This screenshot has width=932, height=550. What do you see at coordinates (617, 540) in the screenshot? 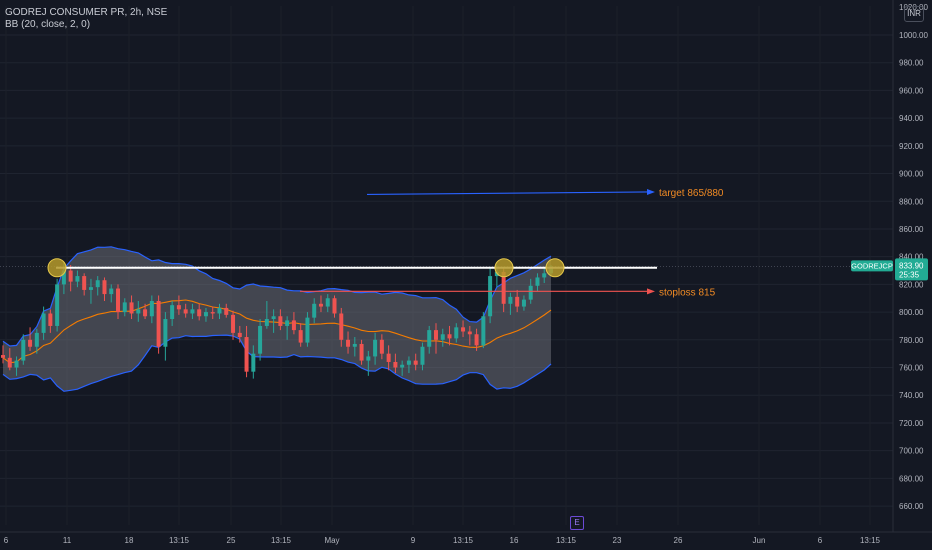
I see `x-tick-label: 23` at bounding box center [617, 540].